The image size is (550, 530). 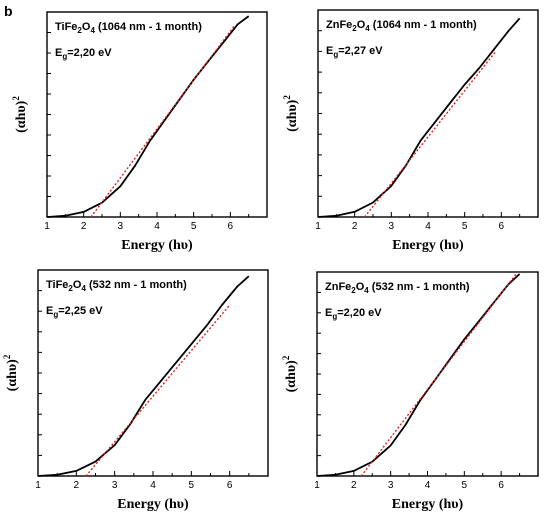 I want to click on eg-value: =2,27 eV, so click(x=360, y=51).